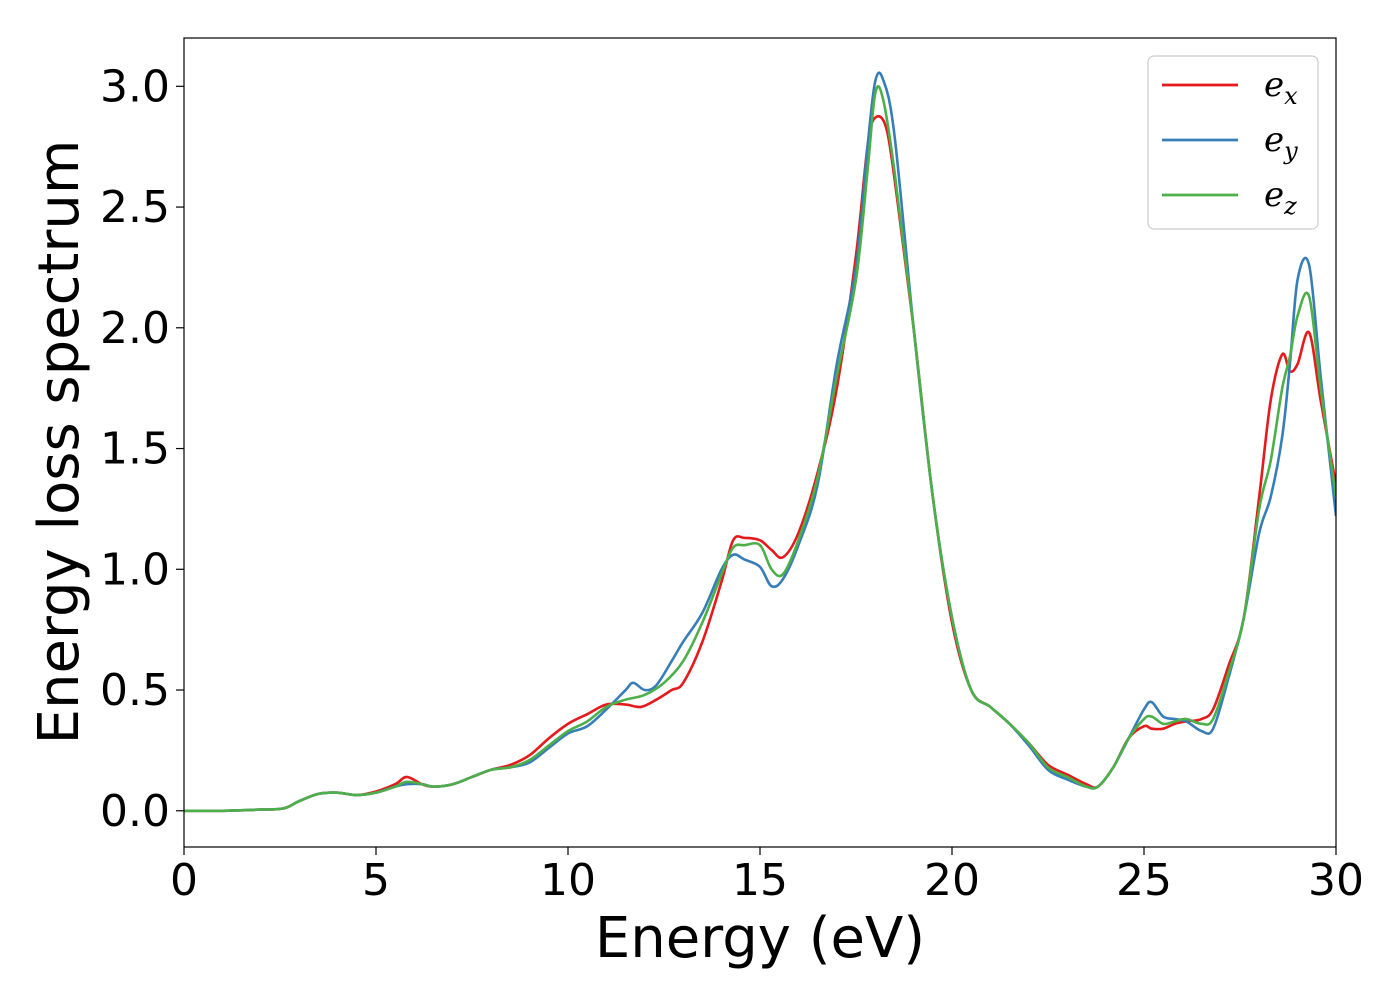 The image size is (1400, 1000). I want to click on y-tick-label: 1.0, so click(135, 569).